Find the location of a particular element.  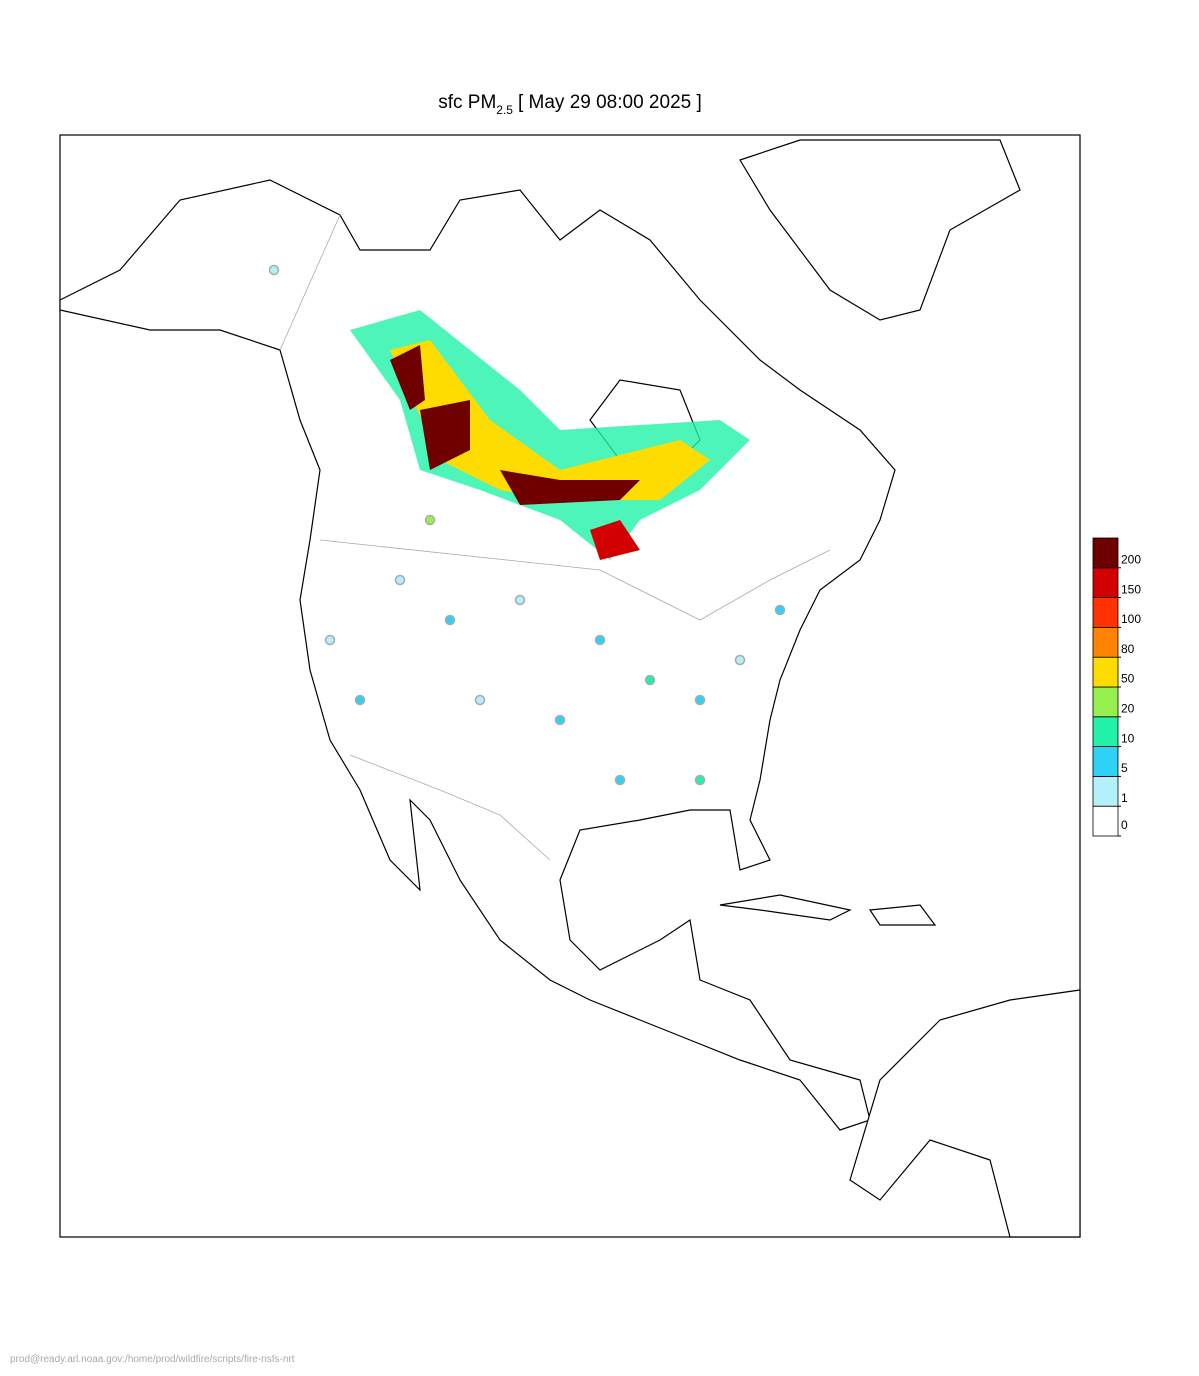

legend-label: 0 is located at coordinates (1124, 825).